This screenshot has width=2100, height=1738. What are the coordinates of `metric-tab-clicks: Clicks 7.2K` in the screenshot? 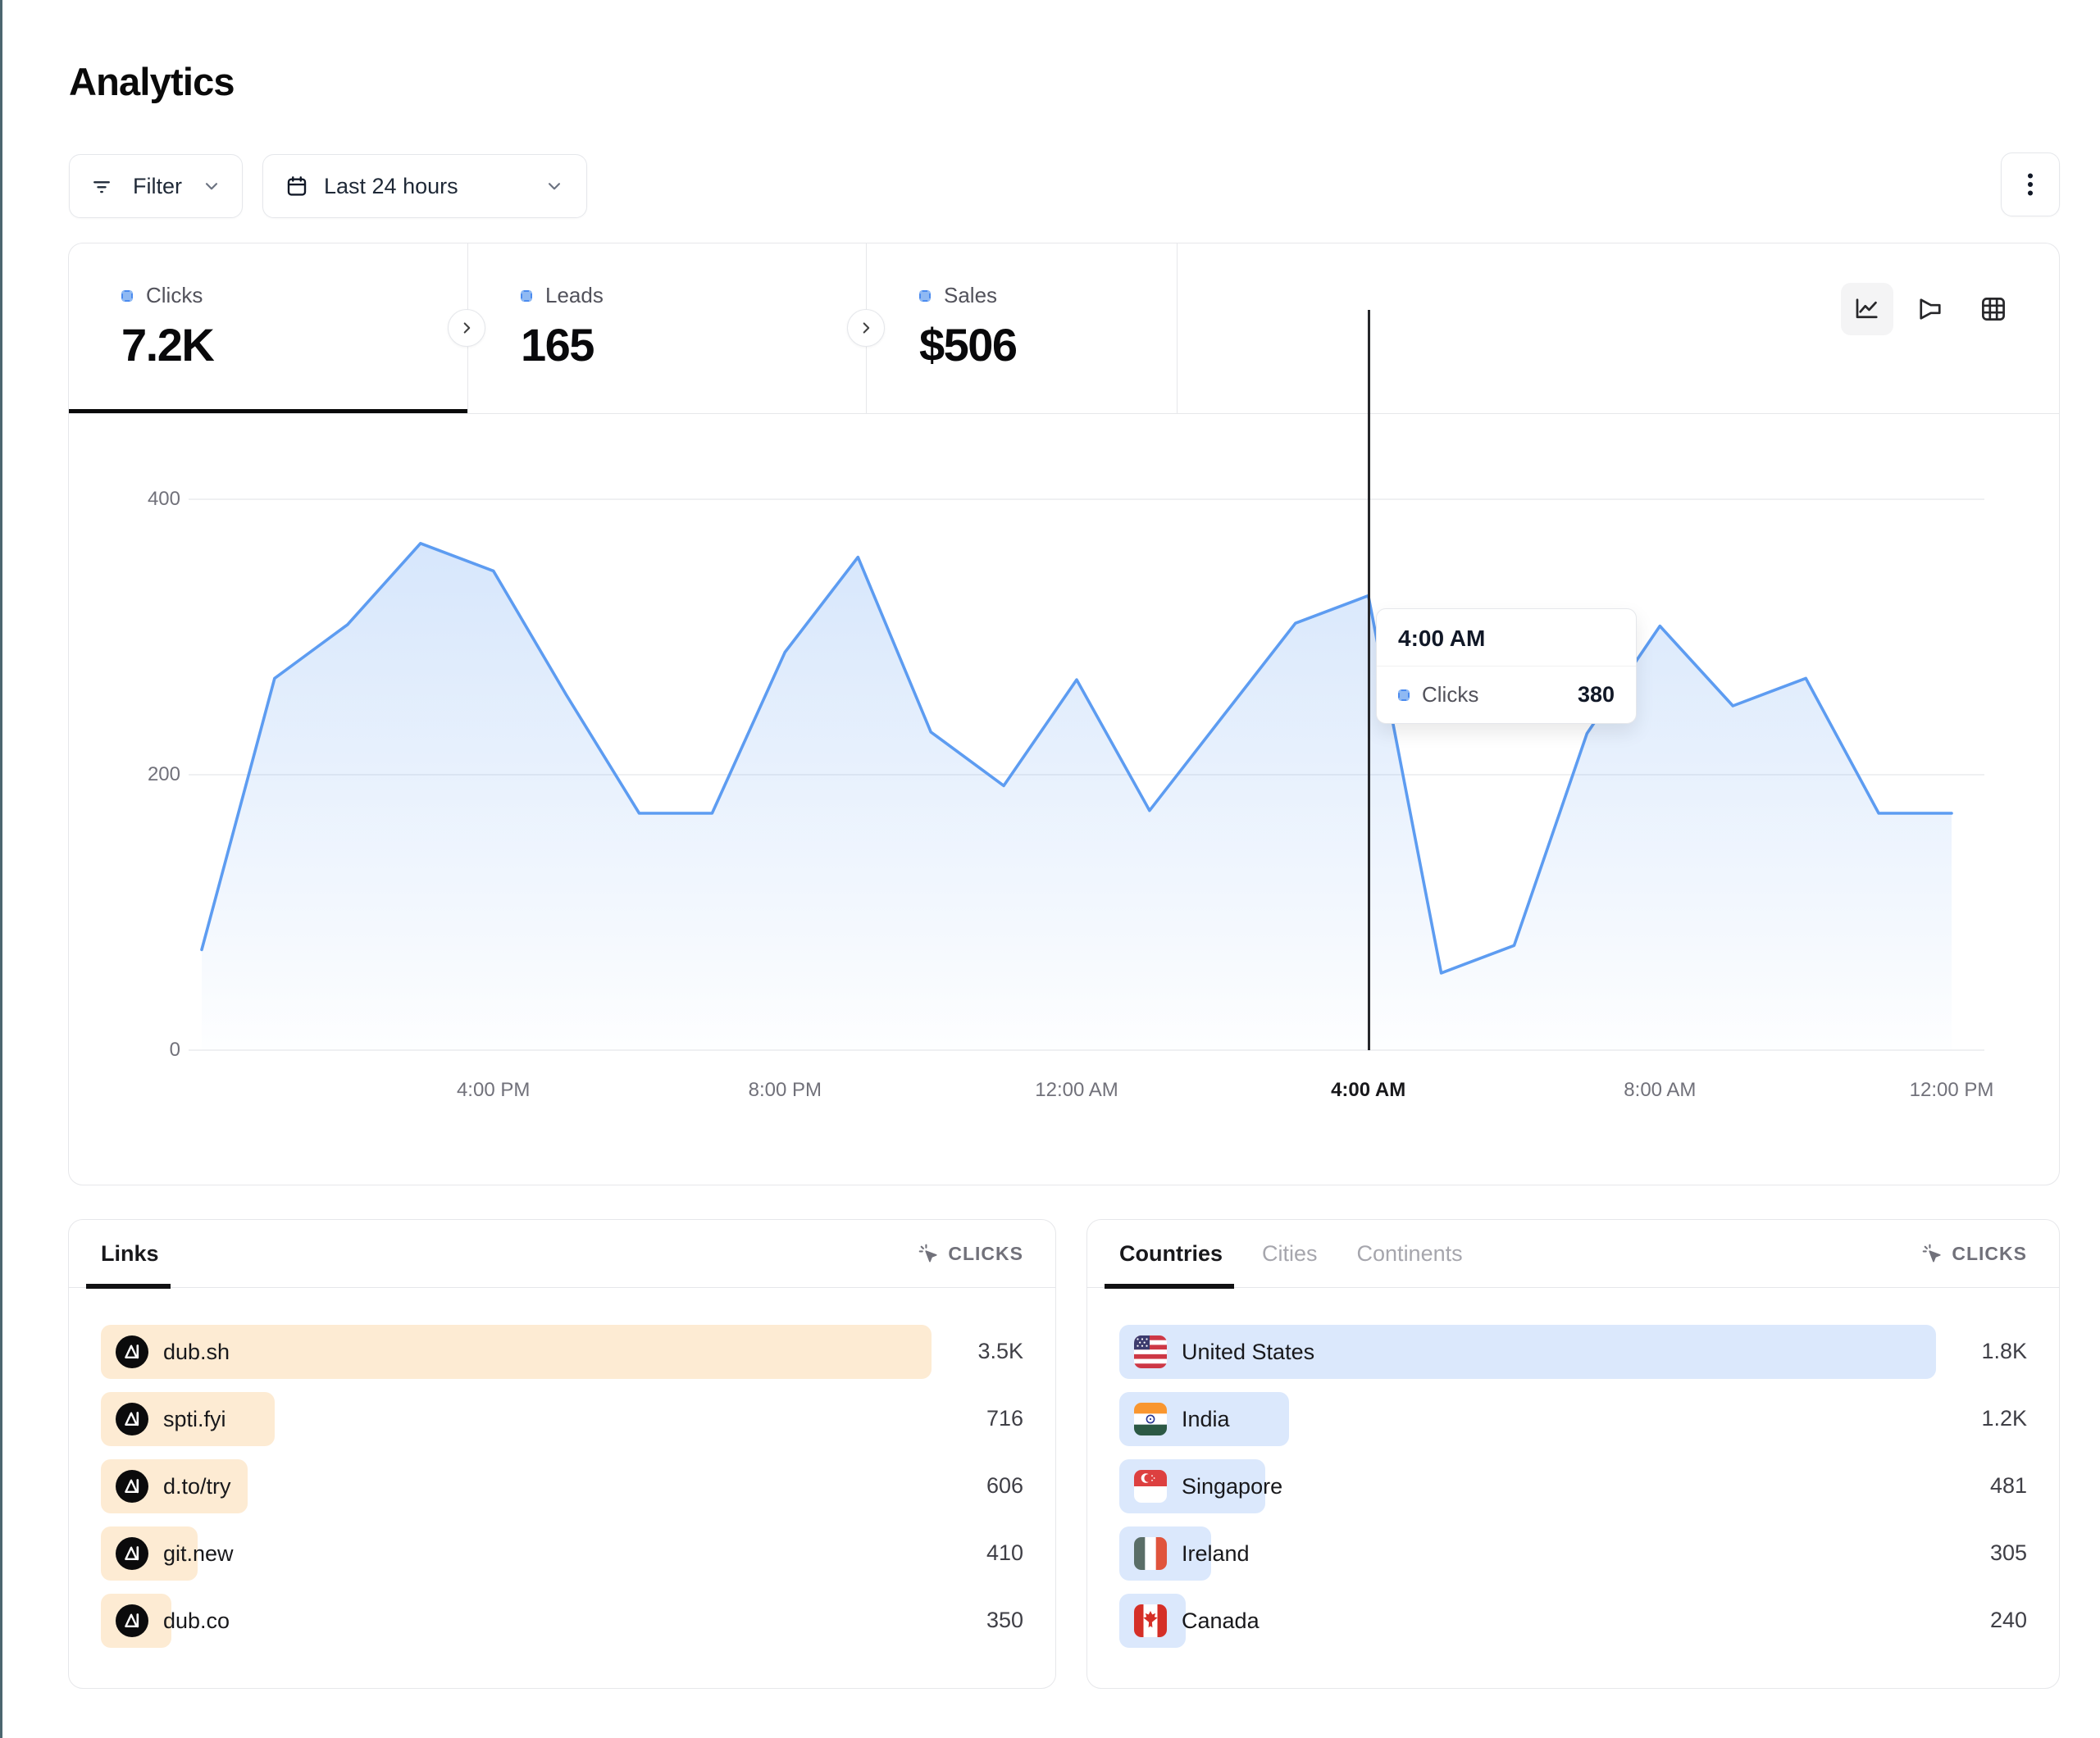 It's located at (268, 328).